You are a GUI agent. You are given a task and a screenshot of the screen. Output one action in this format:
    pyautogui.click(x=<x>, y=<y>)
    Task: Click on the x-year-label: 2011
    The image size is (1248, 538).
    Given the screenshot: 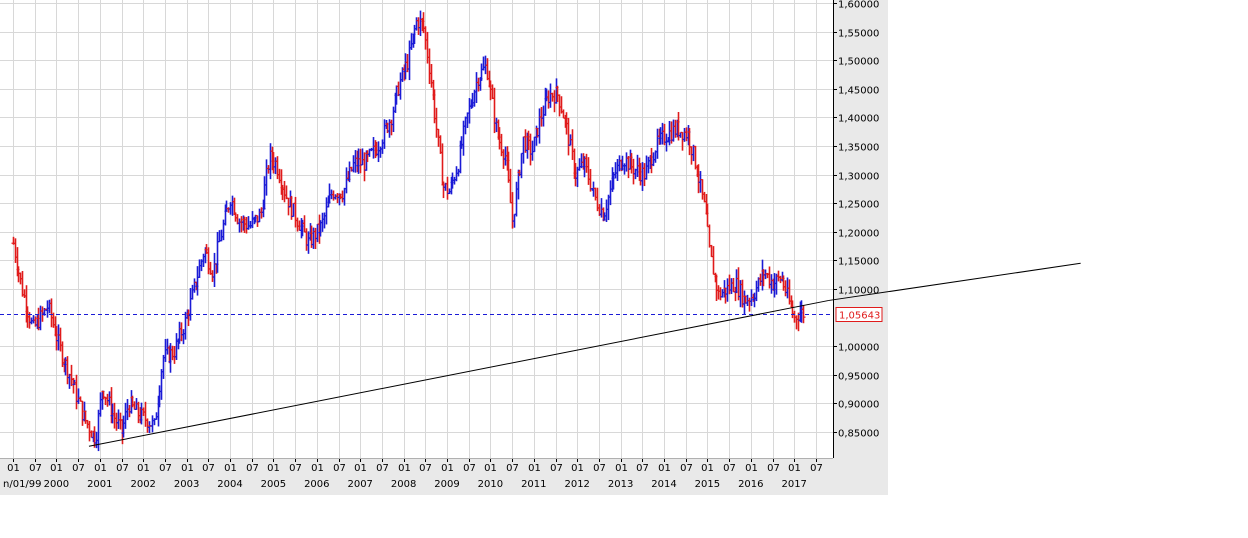 What is the action you would take?
    pyautogui.click(x=533, y=484)
    